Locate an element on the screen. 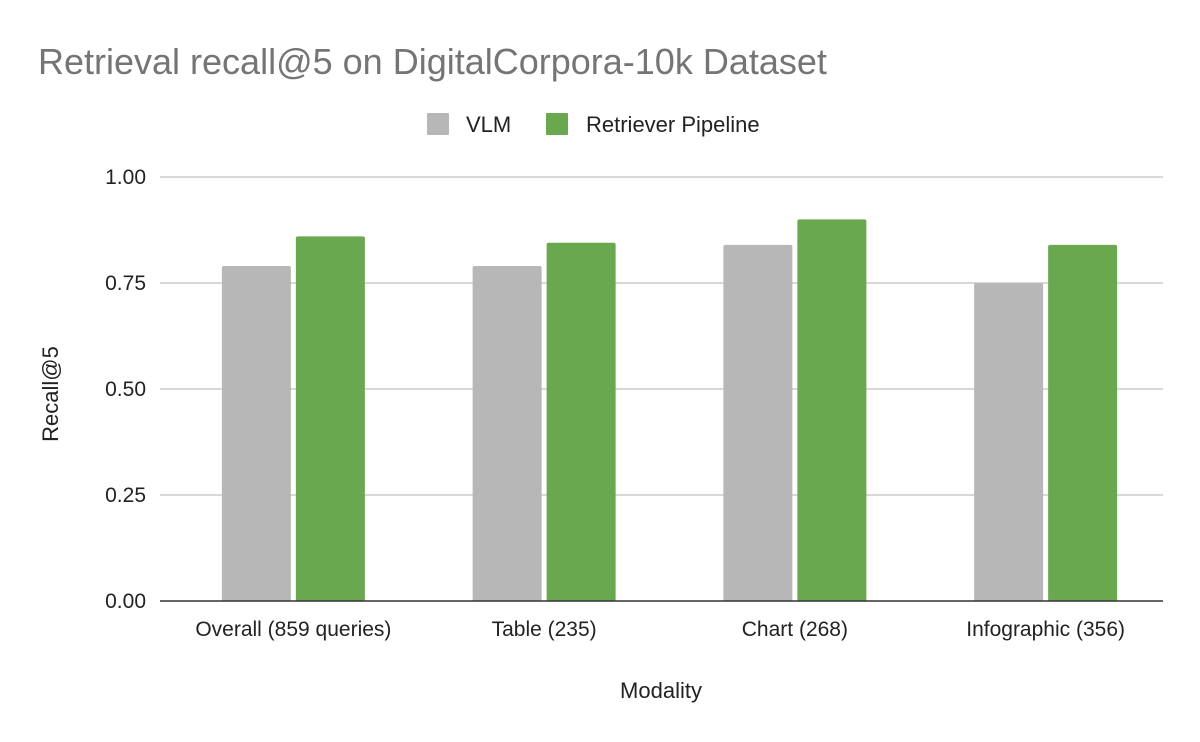 The height and width of the screenshot is (742, 1200). y-tick-label: 0.25 is located at coordinates (125, 495).